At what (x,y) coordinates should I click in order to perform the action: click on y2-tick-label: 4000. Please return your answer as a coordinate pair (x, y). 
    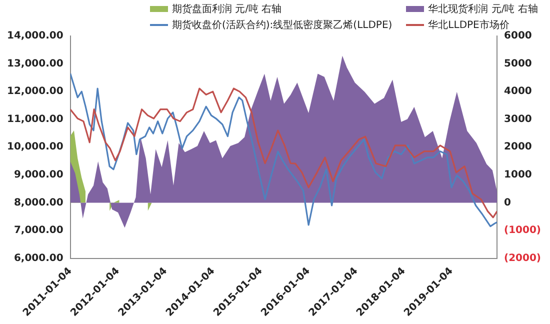
    Looking at the image, I should click on (518, 92).